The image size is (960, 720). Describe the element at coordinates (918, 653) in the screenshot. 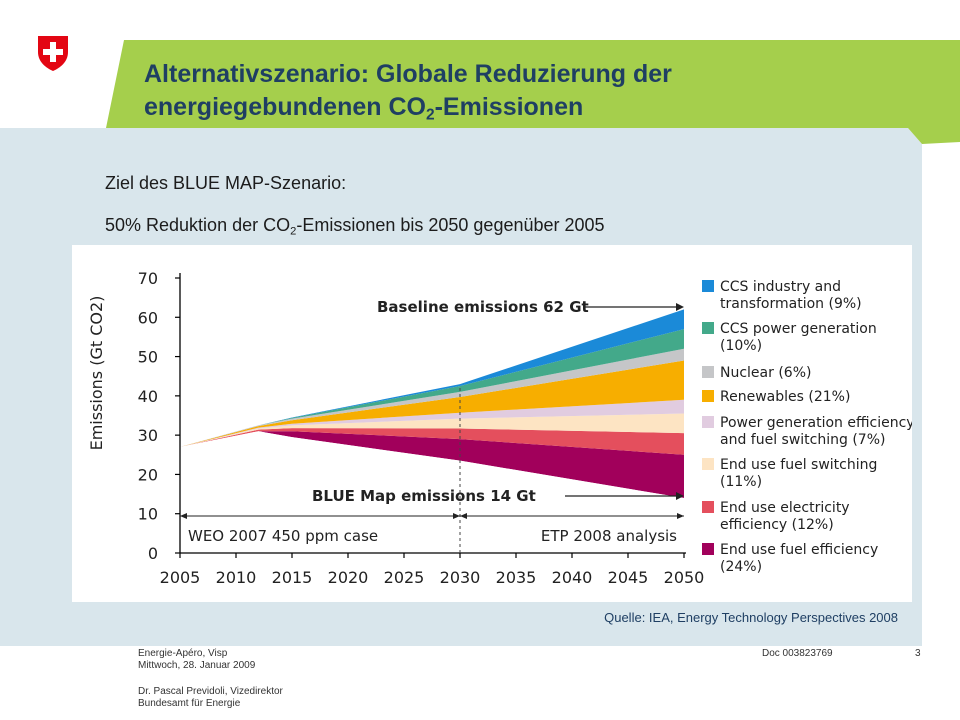

I see `footer-page-number: 3` at that location.